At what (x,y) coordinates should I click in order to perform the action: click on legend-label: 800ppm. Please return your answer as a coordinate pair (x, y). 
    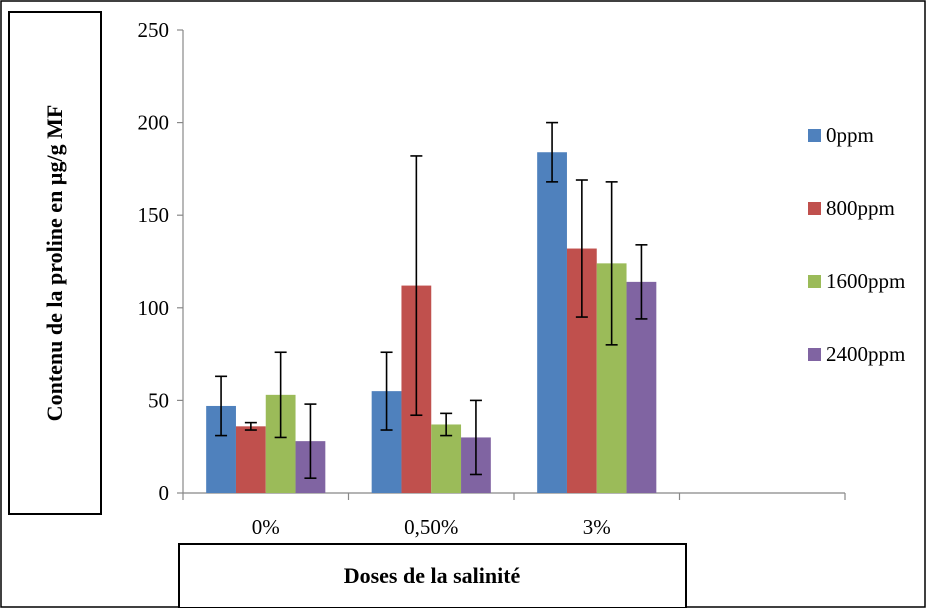
    Looking at the image, I should click on (860, 208).